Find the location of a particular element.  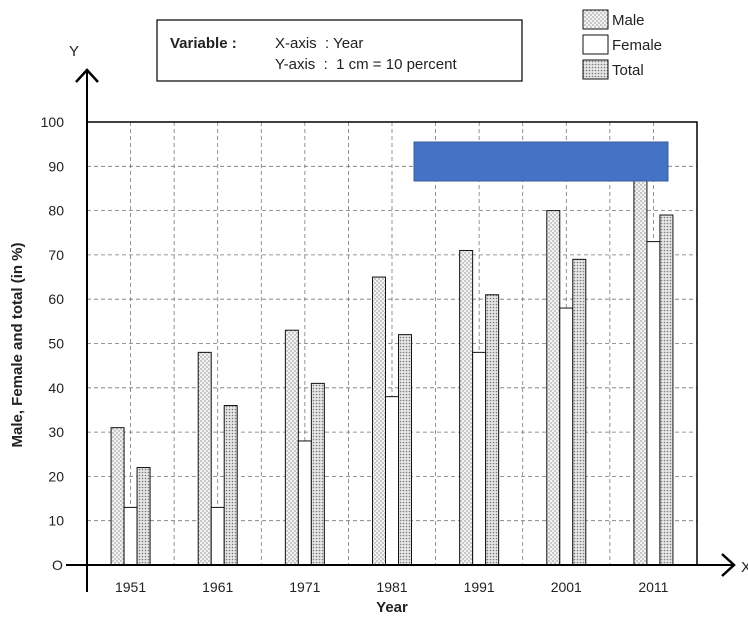

overlay-block is located at coordinates (541, 161).